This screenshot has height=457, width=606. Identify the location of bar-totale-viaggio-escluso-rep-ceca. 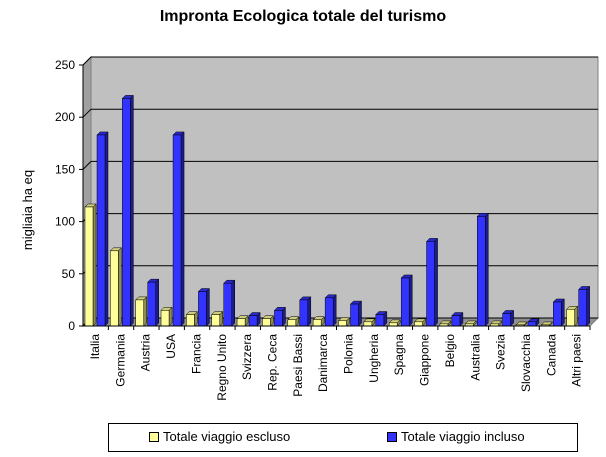
(268, 321).